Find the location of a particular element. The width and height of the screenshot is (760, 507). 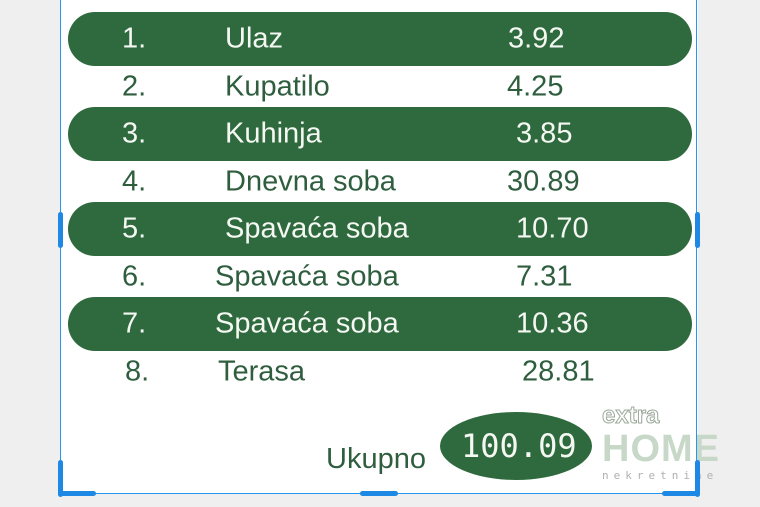

row-number: 6. is located at coordinates (134, 276).